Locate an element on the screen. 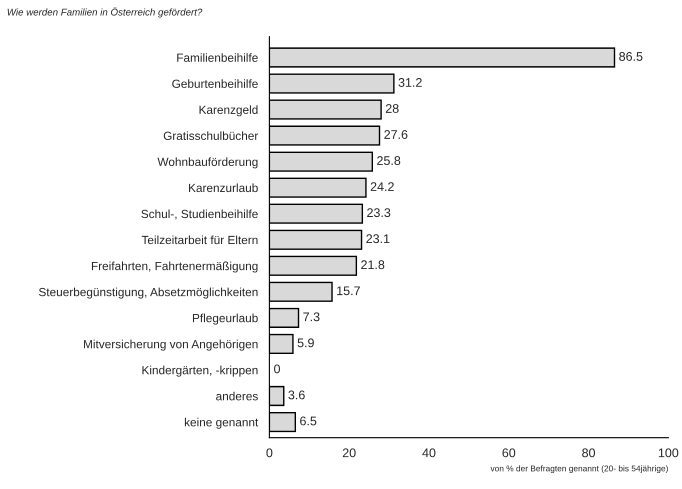 This screenshot has width=682, height=489. data-label: 86.5 is located at coordinates (630, 56).